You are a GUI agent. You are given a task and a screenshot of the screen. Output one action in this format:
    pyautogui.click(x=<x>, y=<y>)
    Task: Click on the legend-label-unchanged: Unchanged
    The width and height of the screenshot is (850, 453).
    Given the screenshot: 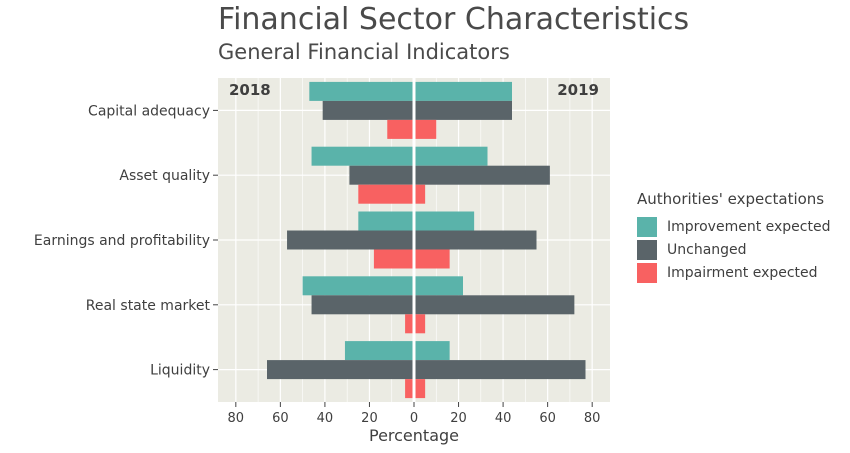 What is the action you would take?
    pyautogui.click(x=707, y=250)
    